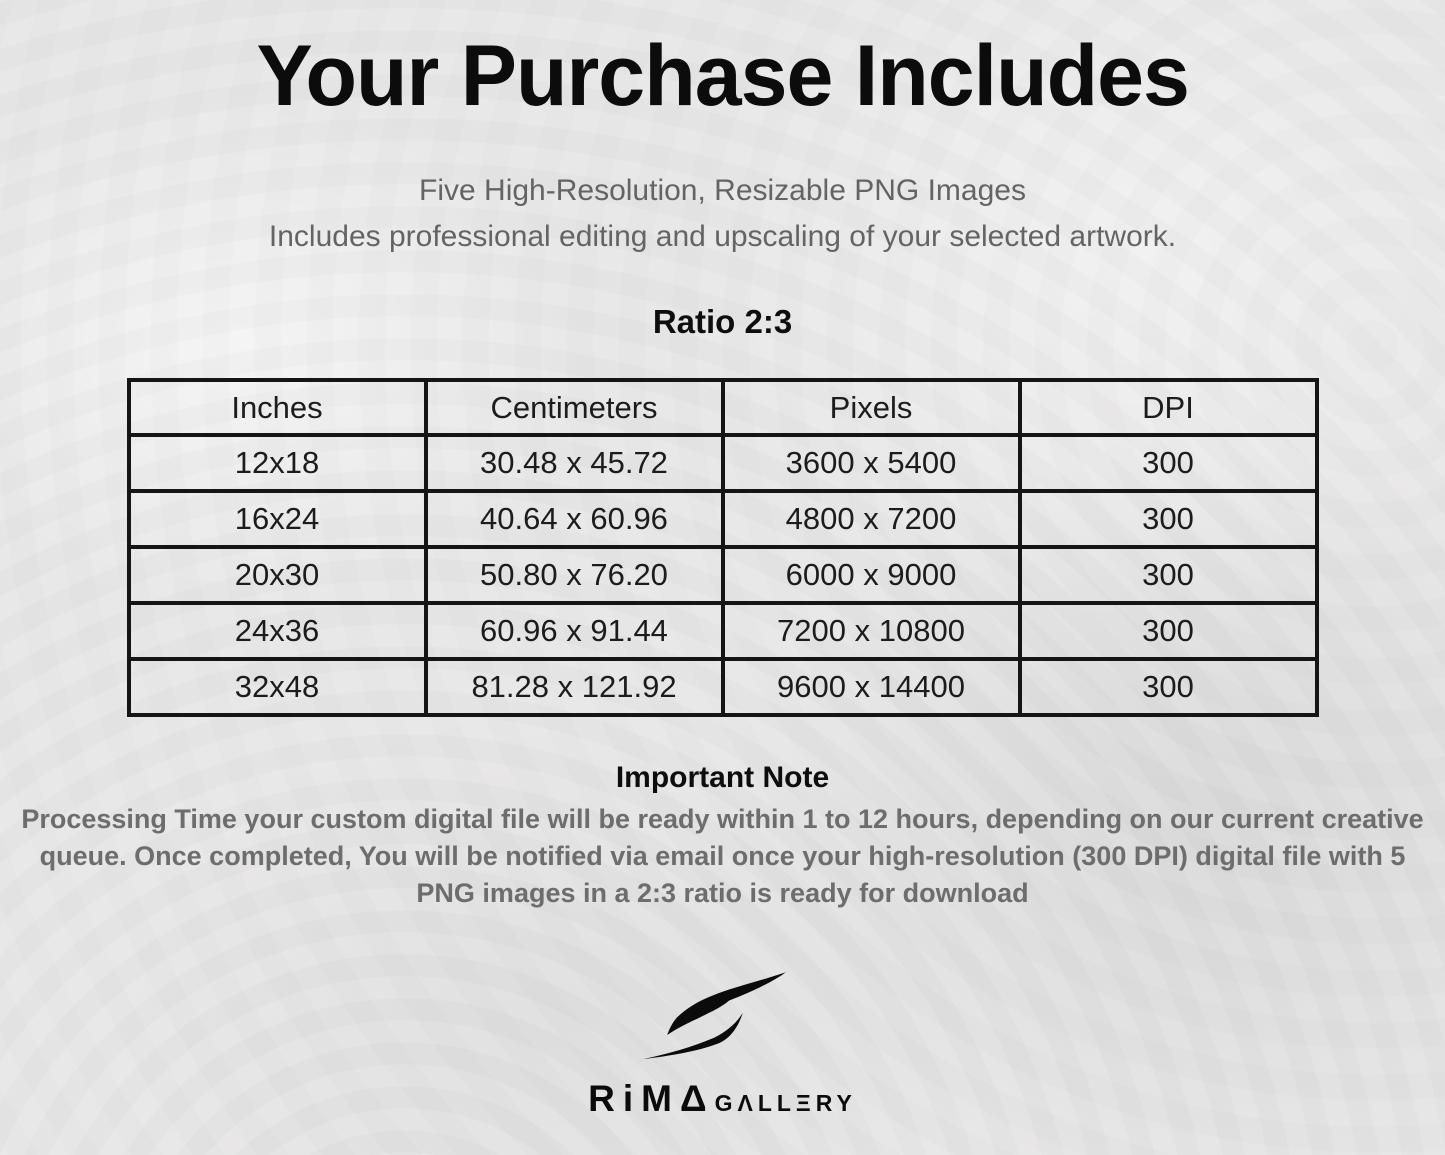 The height and width of the screenshot is (1155, 1445). What do you see at coordinates (574, 631) in the screenshot?
I see `cell-centimeters: 60.96 x 91.44` at bounding box center [574, 631].